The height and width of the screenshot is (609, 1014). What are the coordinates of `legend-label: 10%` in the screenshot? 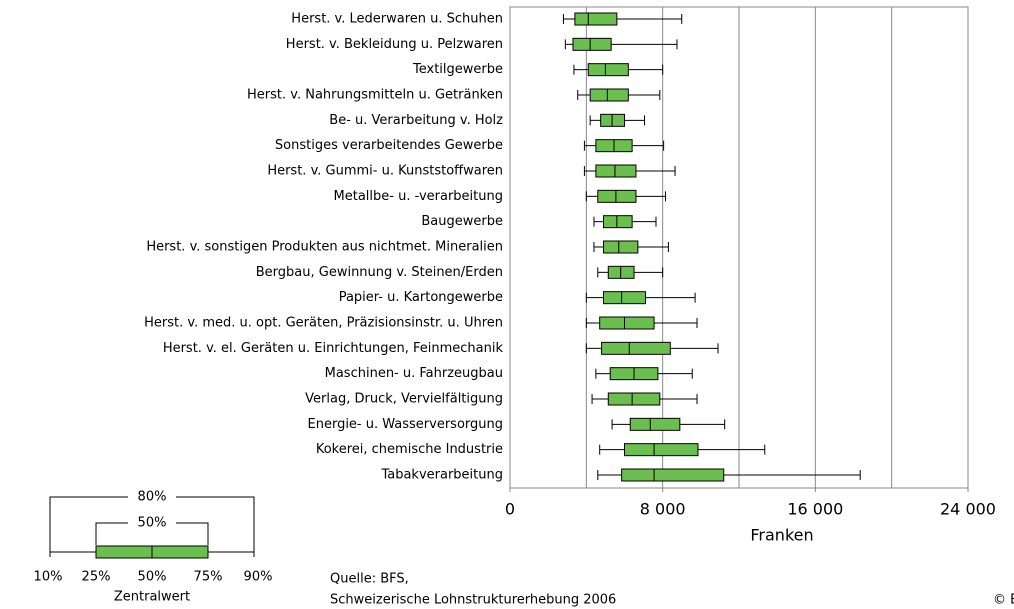 It's located at (48, 577).